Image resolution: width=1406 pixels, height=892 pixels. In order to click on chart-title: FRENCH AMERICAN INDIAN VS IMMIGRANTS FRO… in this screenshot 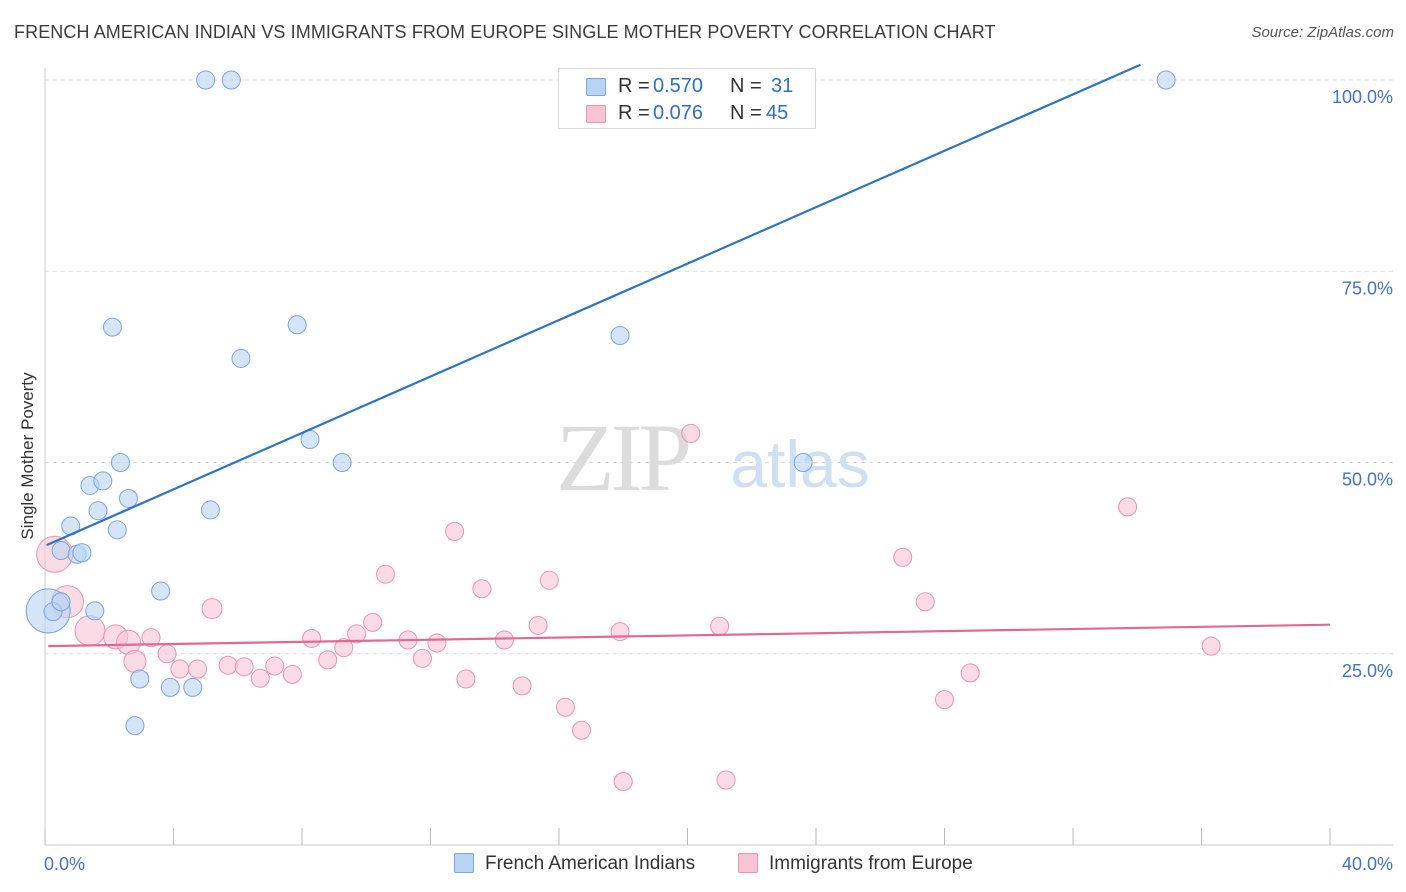, I will do `click(505, 32)`.